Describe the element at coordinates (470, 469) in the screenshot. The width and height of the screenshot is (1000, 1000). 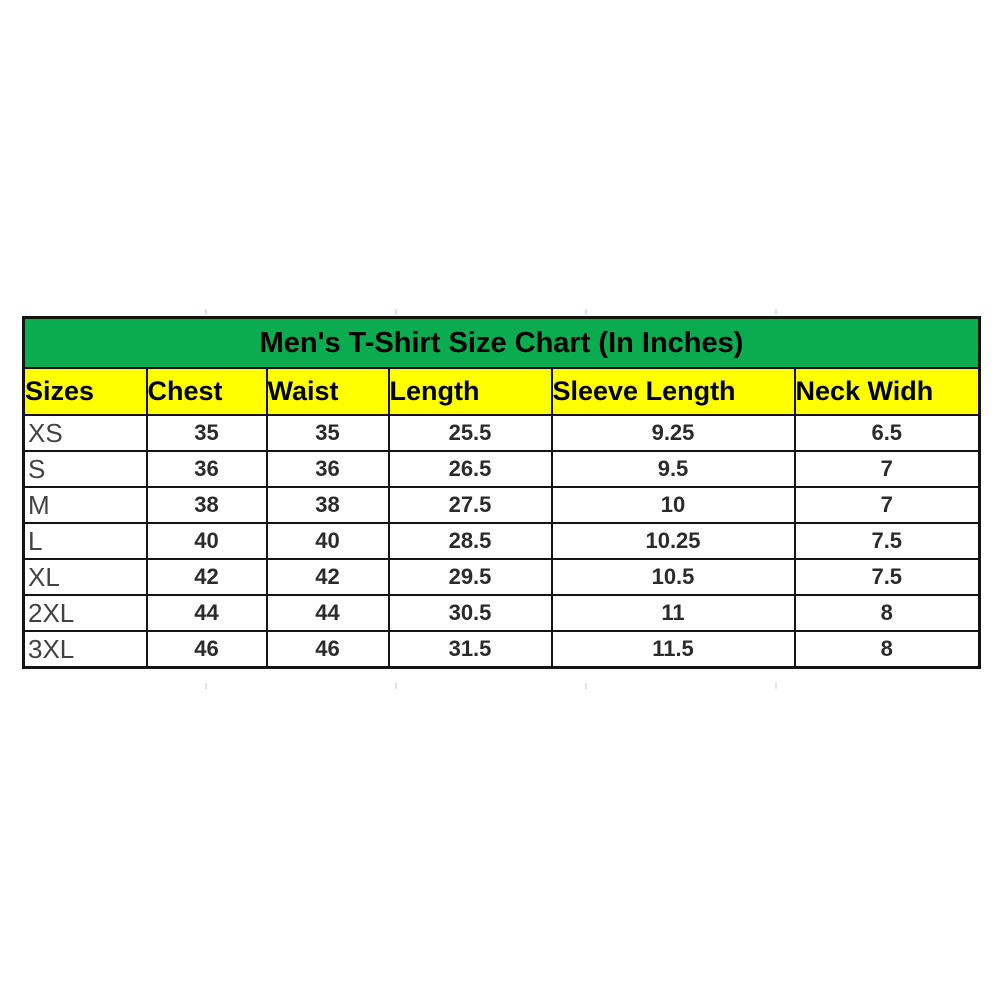
I see `value-cell: 26.5` at that location.